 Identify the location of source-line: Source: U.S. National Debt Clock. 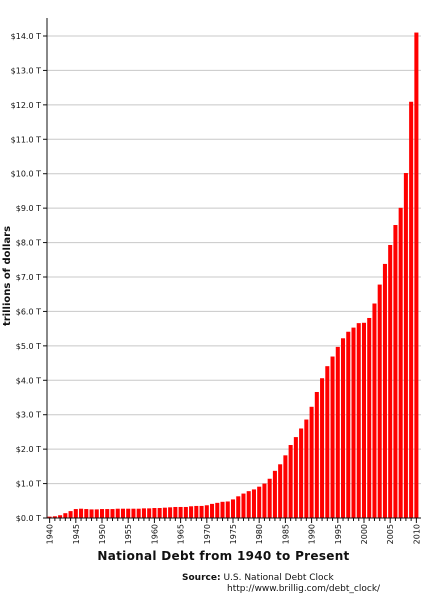
(258, 578).